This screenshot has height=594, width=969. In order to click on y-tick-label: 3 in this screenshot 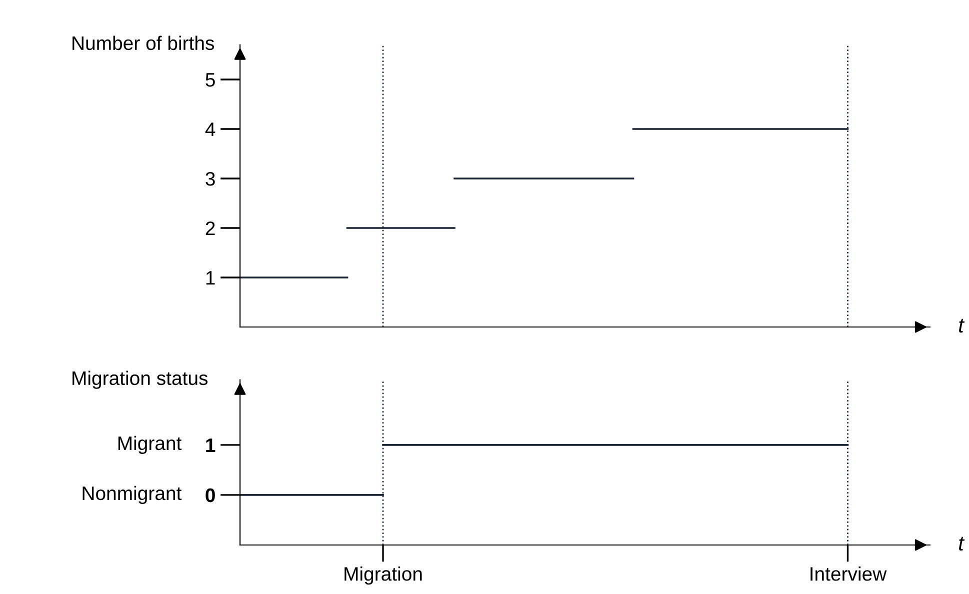, I will do `click(210, 179)`.